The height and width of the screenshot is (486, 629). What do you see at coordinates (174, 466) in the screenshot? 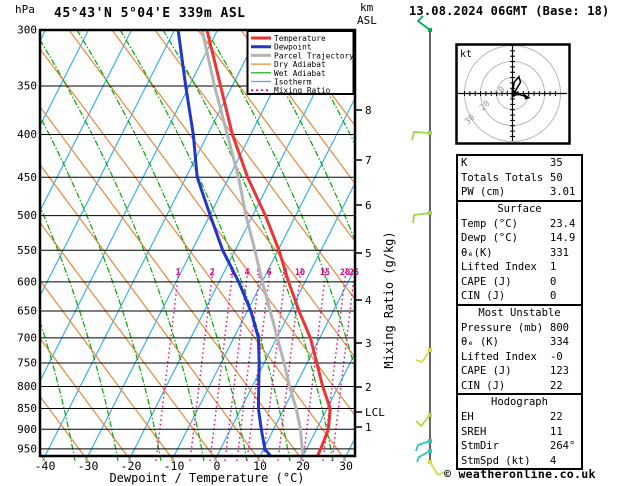
I see `temperature-tick-label: -10` at bounding box center [174, 466].